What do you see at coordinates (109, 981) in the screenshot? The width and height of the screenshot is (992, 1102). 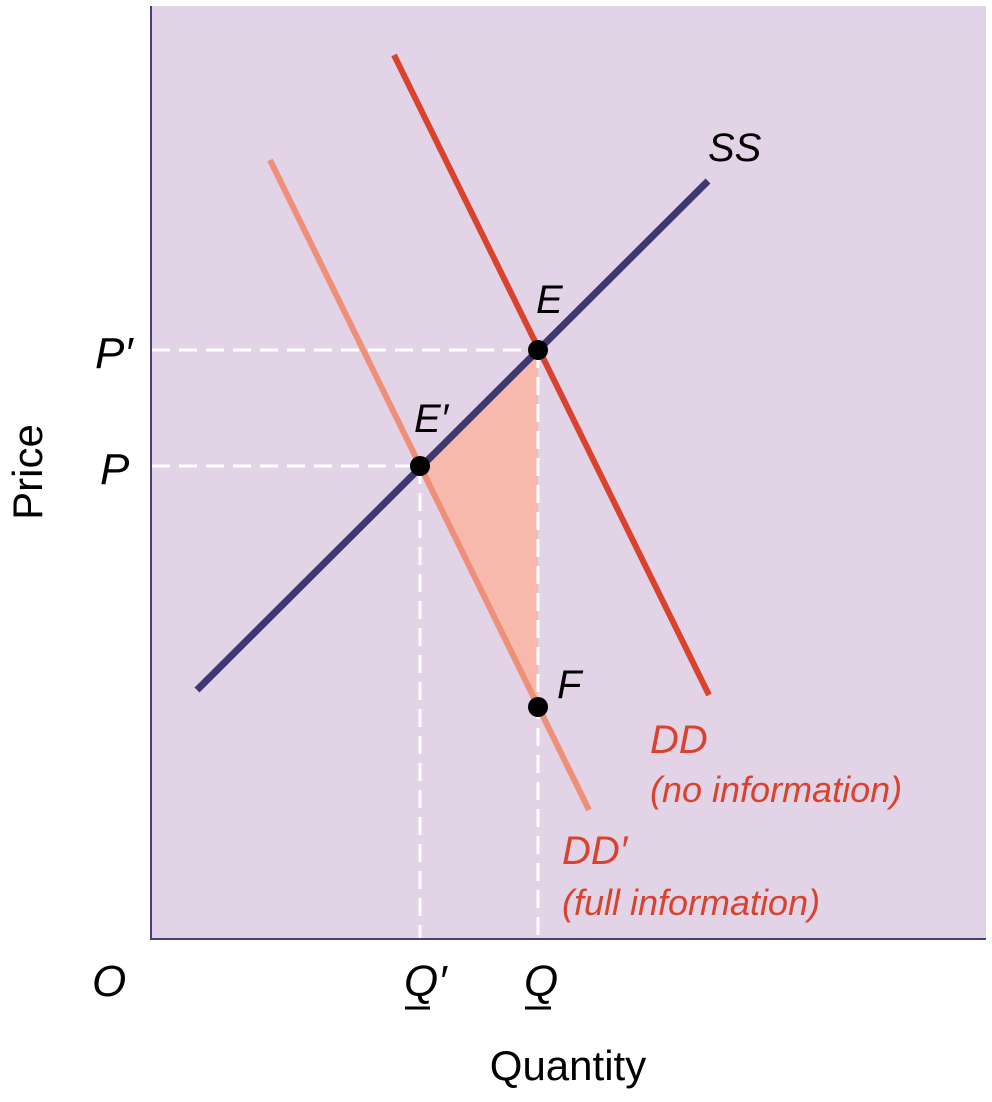 I see `origin-label: O` at bounding box center [109, 981].